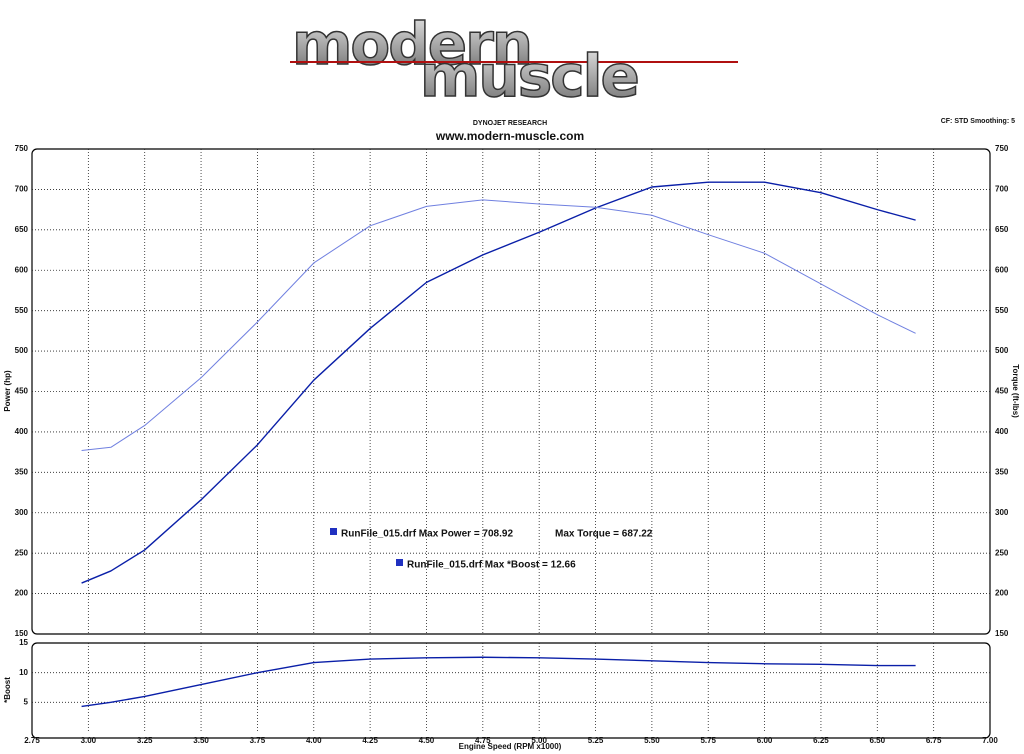 This screenshot has width=1024, height=754. What do you see at coordinates (878, 740) in the screenshot?
I see `x-tick-label: 6.50` at bounding box center [878, 740].